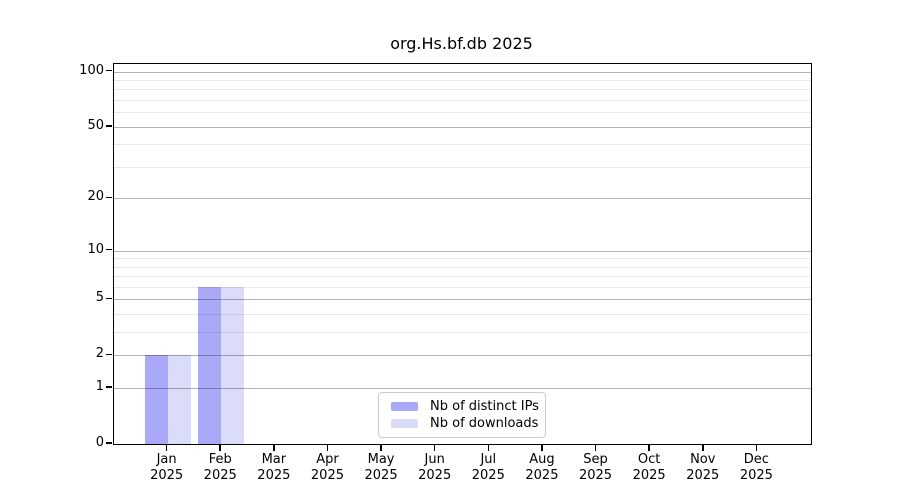 This screenshot has height=500, width=900. What do you see at coordinates (434, 447) in the screenshot?
I see `x-tick-jun` at bounding box center [434, 447].